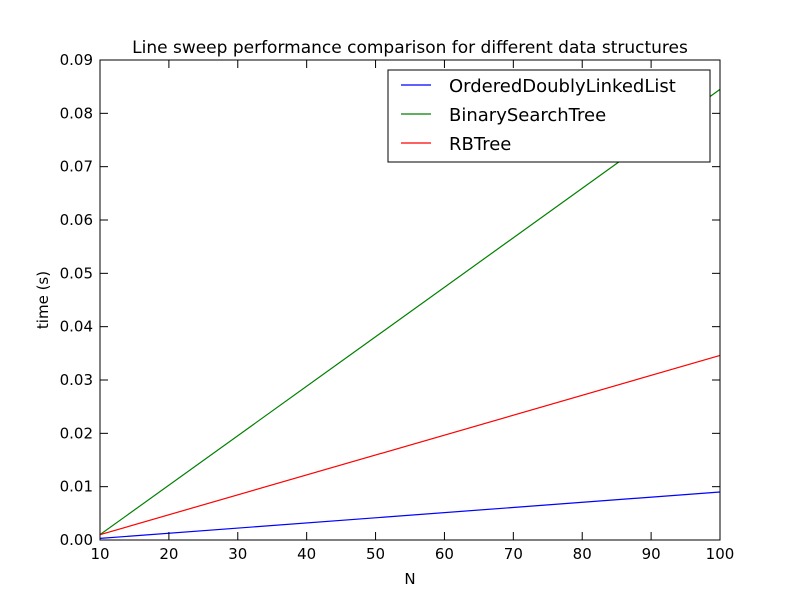 This screenshot has height=600, width=800. I want to click on x-tick-label: 10, so click(99, 554).